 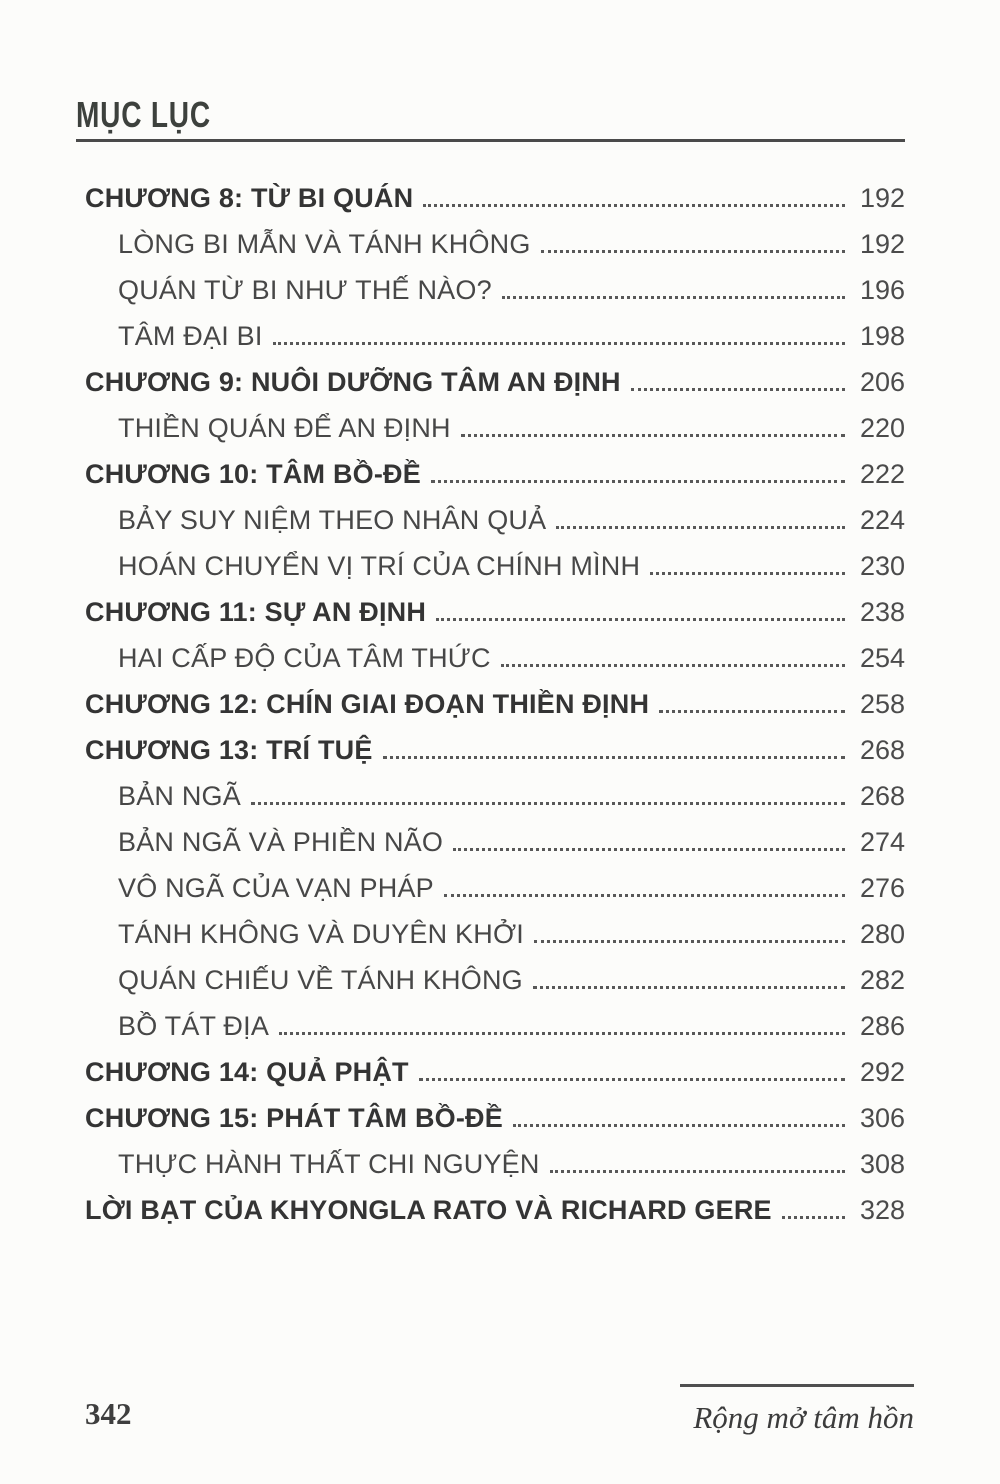 I want to click on toc-entry-label: CHƯƠNG 8: TỪ BI QUÁN, so click(x=249, y=198).